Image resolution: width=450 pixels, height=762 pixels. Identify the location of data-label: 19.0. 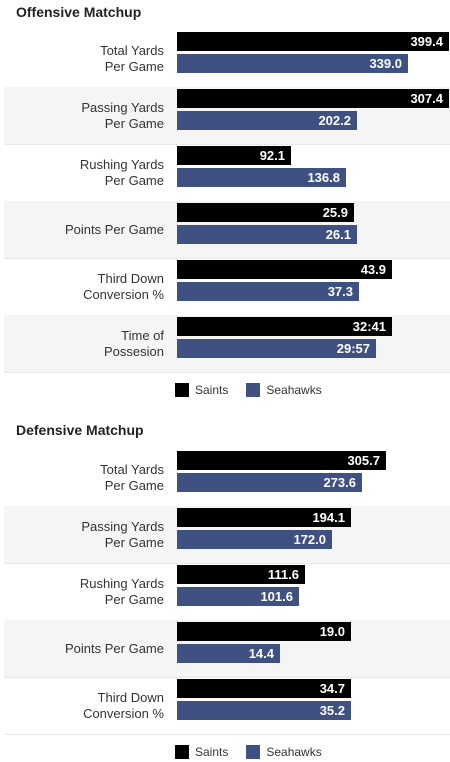
(332, 631).